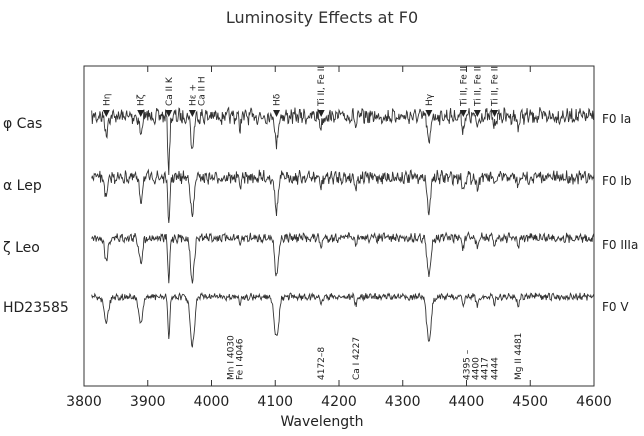 This screenshot has height=436, width=644. Describe the element at coordinates (202, 91) in the screenshot. I see `line-marker-label: Ca II H` at that location.